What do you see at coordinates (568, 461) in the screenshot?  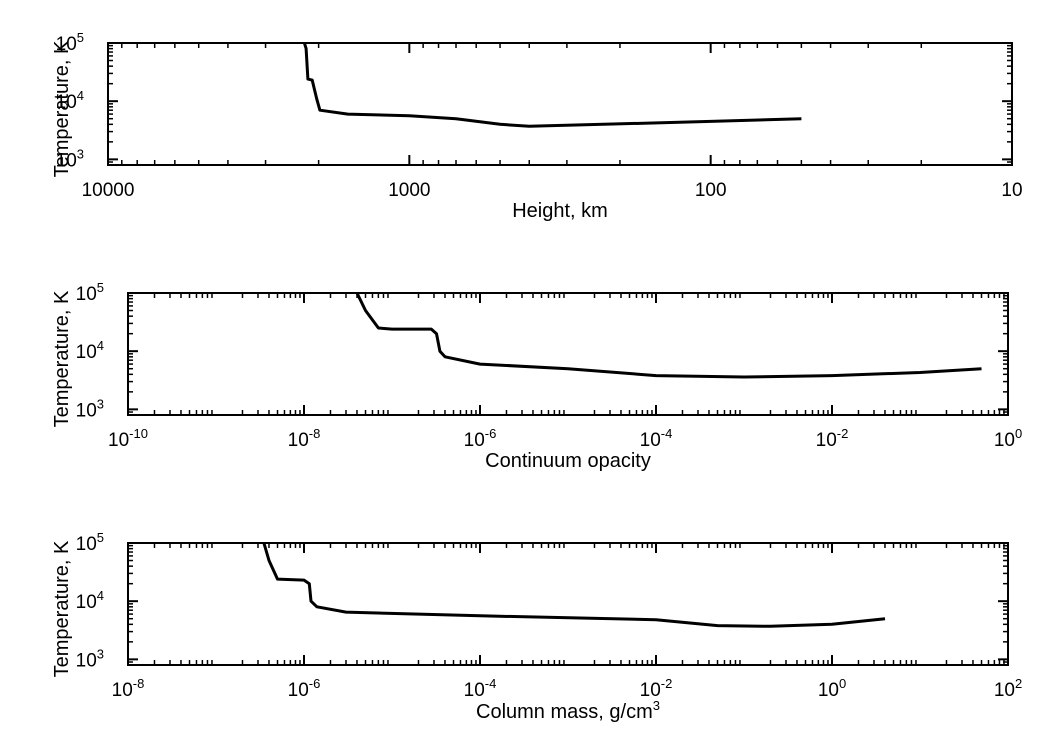 I see `x-axis-label: Continuum opacity` at bounding box center [568, 461].